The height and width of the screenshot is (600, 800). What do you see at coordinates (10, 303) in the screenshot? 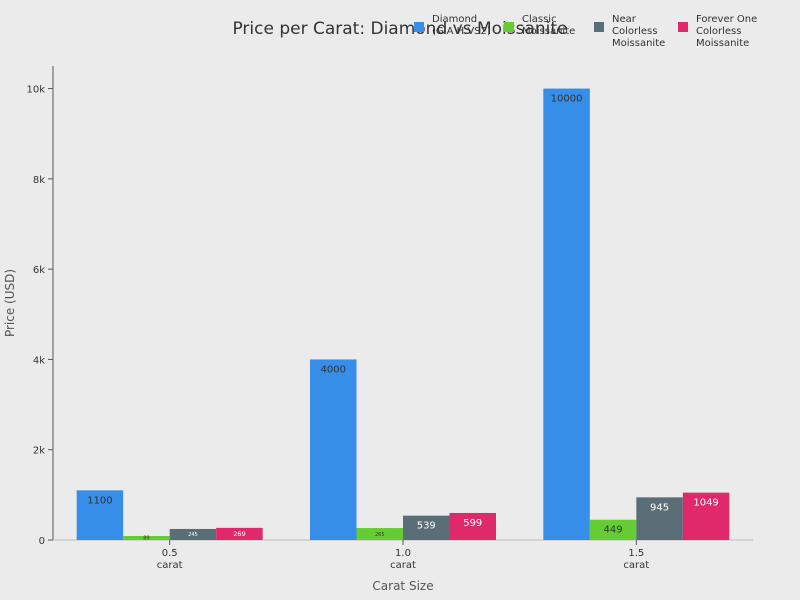
I see `y-axis-title: Price (USD)` at bounding box center [10, 303].